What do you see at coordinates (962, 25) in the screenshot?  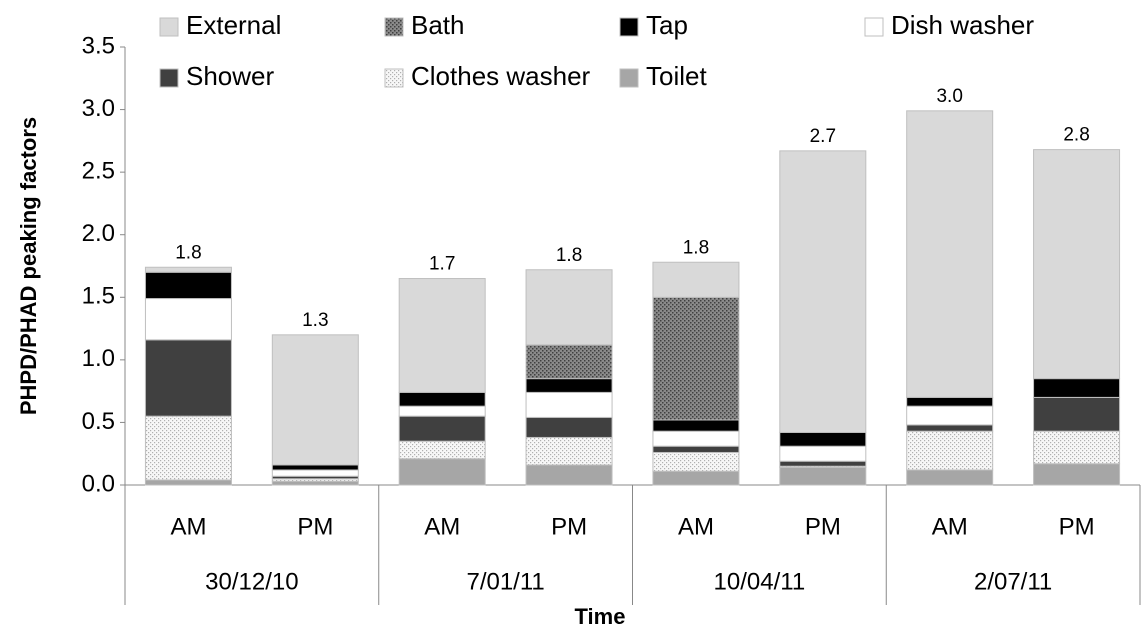 I see `legend-label: Dish washer` at bounding box center [962, 25].